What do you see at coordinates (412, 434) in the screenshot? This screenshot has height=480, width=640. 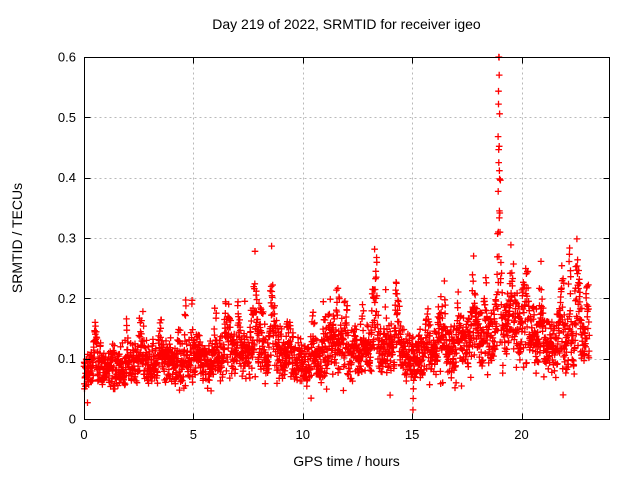 I see `x-tick-label: 15` at bounding box center [412, 434].